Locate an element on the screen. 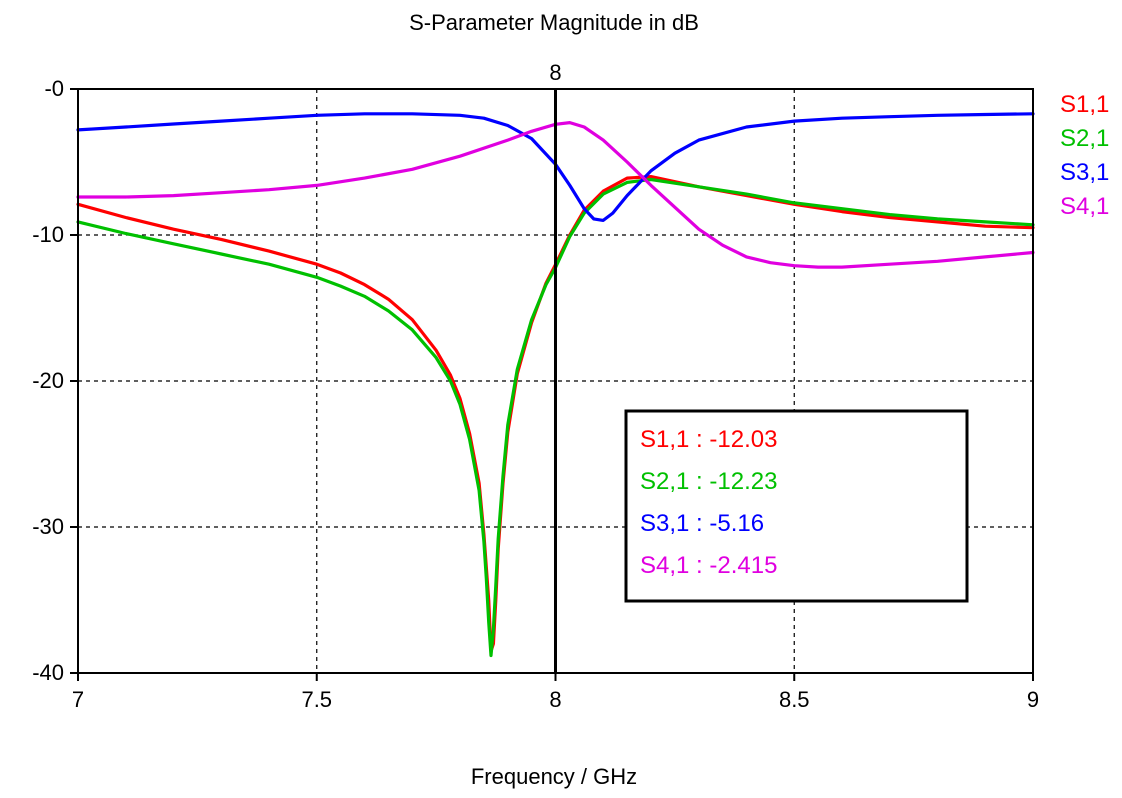 The image size is (1122, 798). readout-entry: S1,1 : -12.03 is located at coordinates (708, 439).